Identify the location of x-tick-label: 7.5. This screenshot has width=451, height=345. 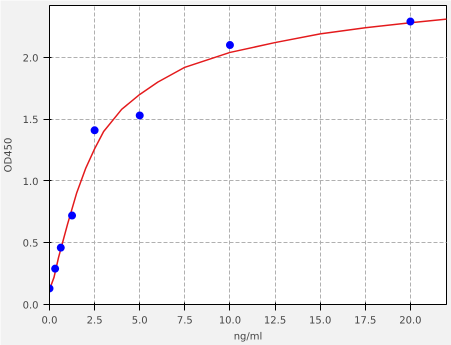
(184, 321).